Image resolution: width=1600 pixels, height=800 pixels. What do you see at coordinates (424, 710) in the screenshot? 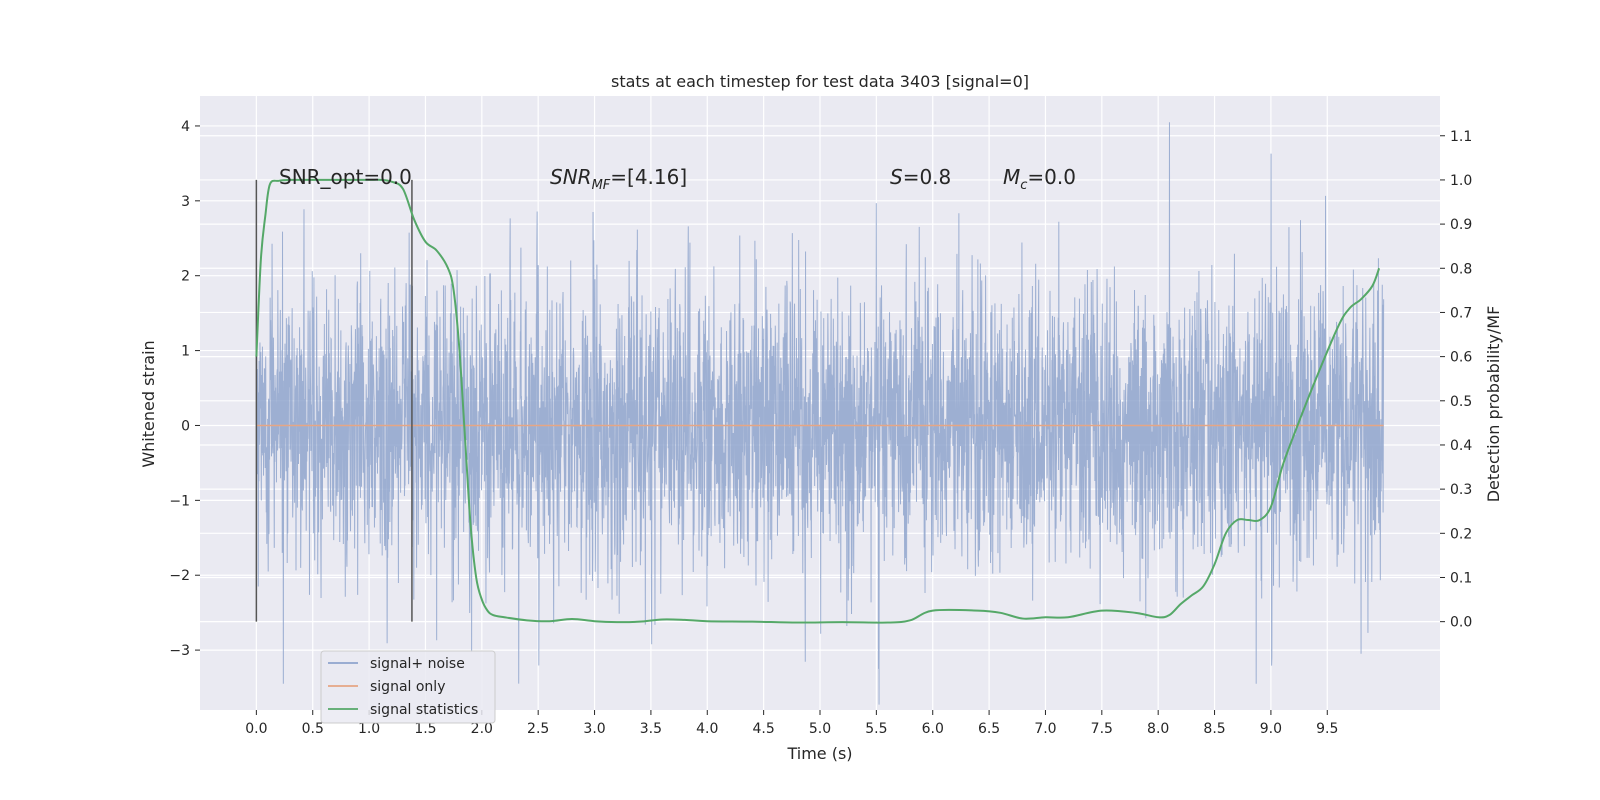
I see `legend-label-signal-statistics: signal statistics` at bounding box center [424, 710].